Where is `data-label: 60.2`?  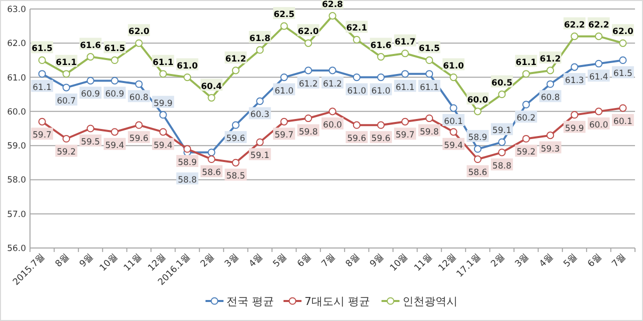
data-label: 60.2 is located at coordinates (526, 119).